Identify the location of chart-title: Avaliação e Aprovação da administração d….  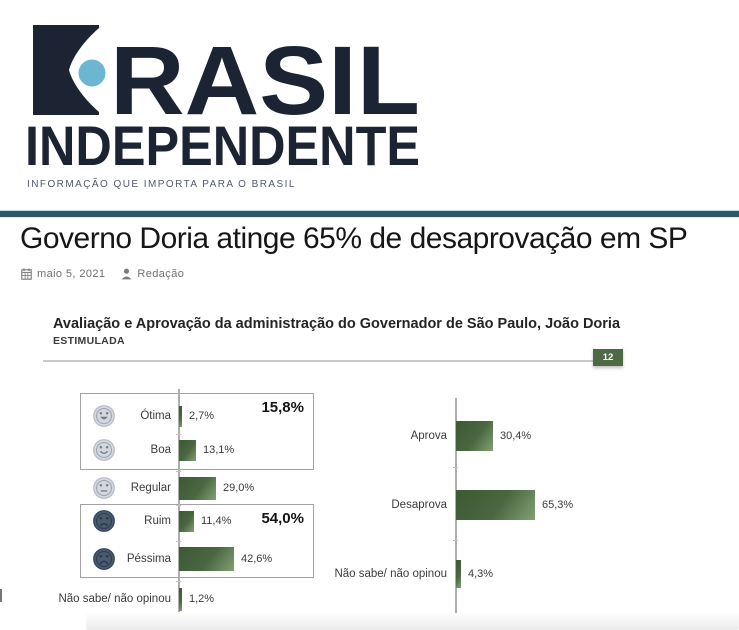
(337, 324).